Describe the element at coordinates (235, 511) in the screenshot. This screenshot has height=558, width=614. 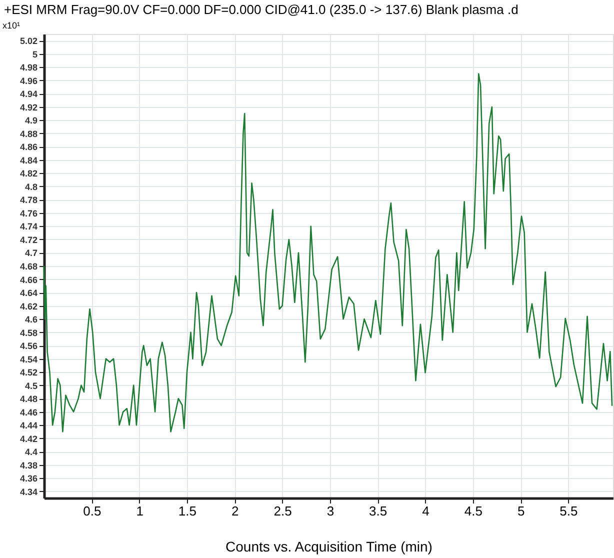
I see `x-tick-label: 2` at that location.